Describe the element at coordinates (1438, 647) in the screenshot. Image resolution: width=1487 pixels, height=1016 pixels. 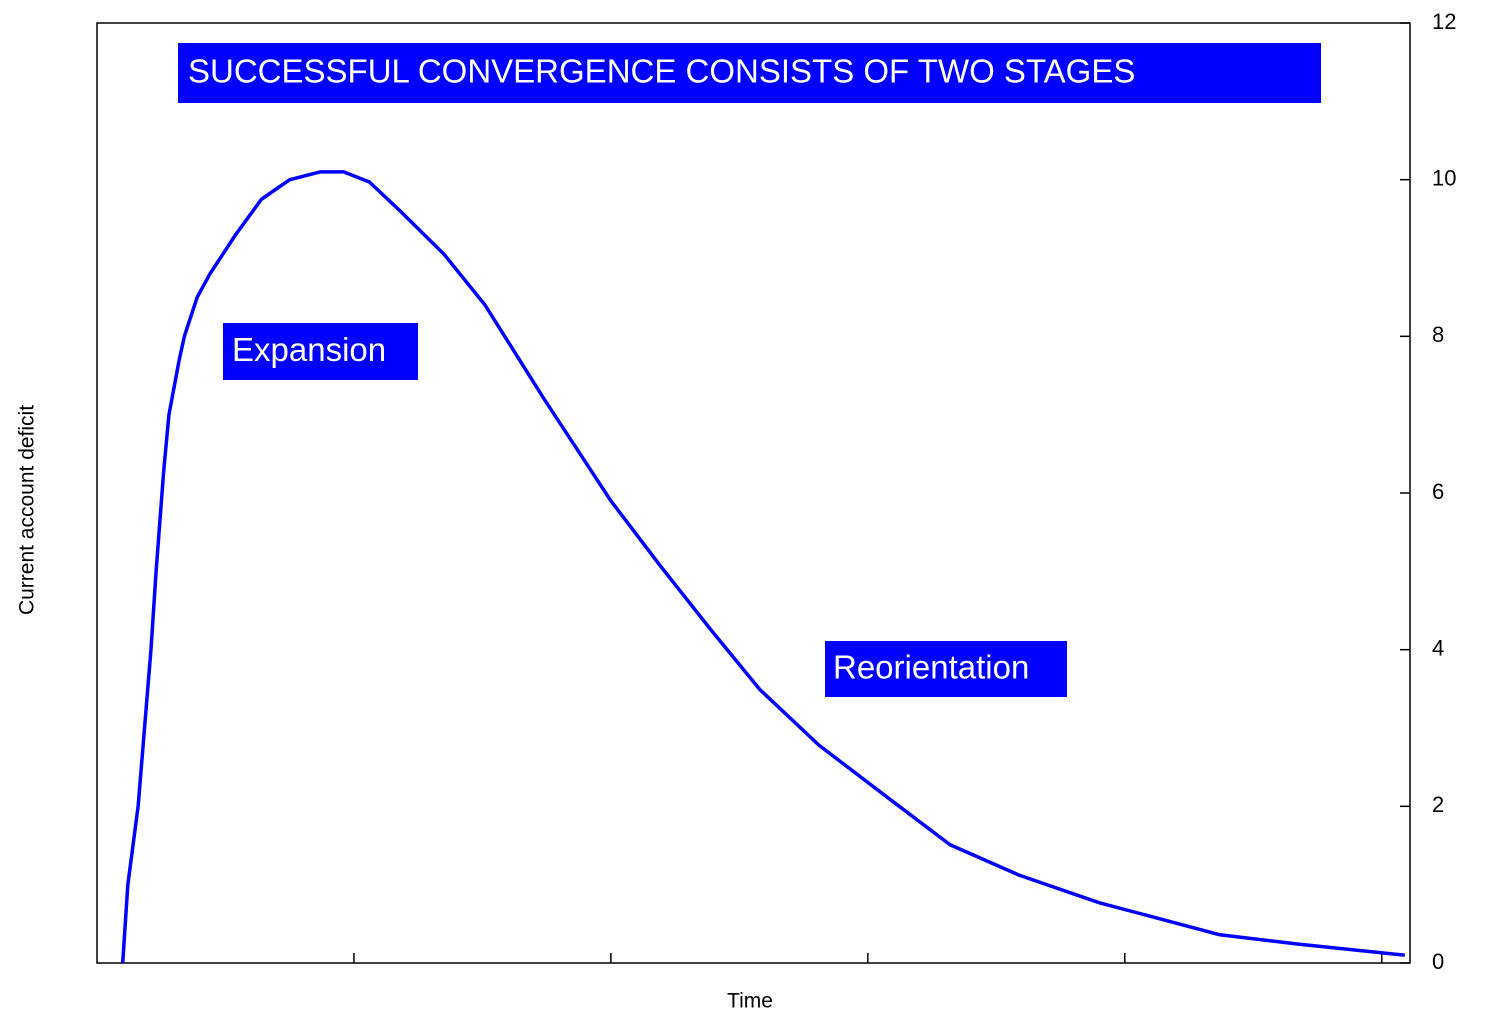
I see `y-tick-label: 4` at that location.